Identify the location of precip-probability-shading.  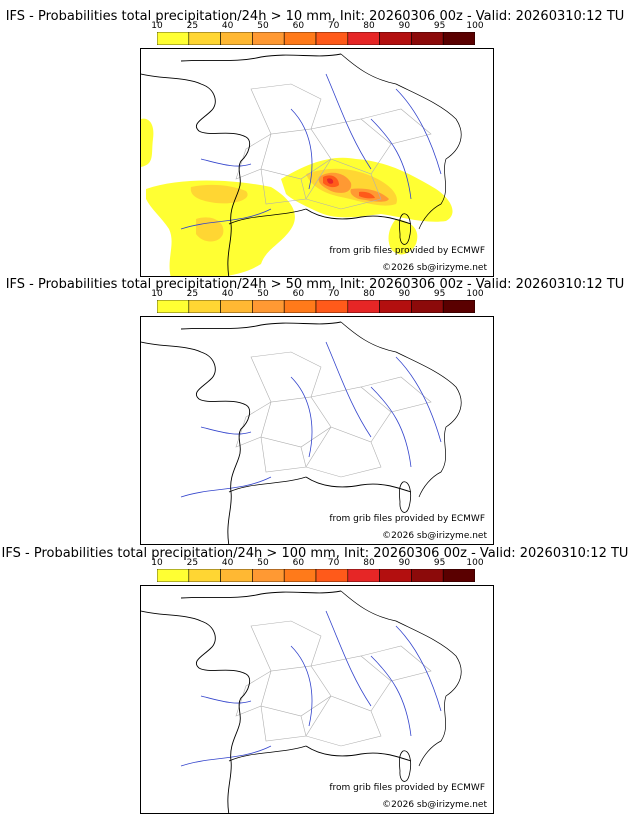
(297, 197).